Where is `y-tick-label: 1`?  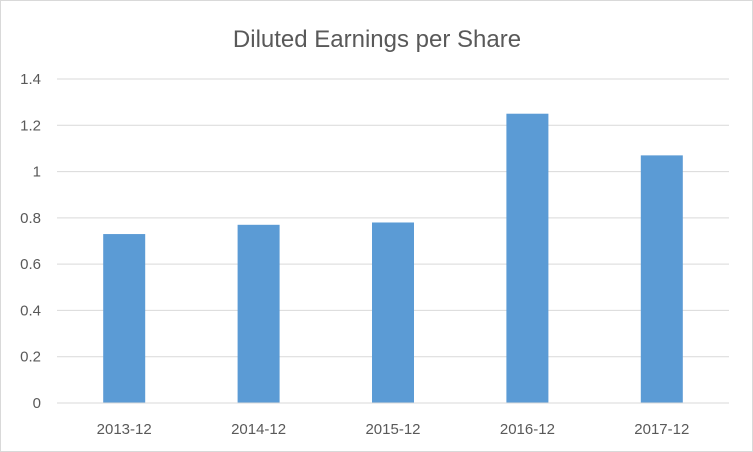
y-tick-label: 1 is located at coordinates (37, 172).